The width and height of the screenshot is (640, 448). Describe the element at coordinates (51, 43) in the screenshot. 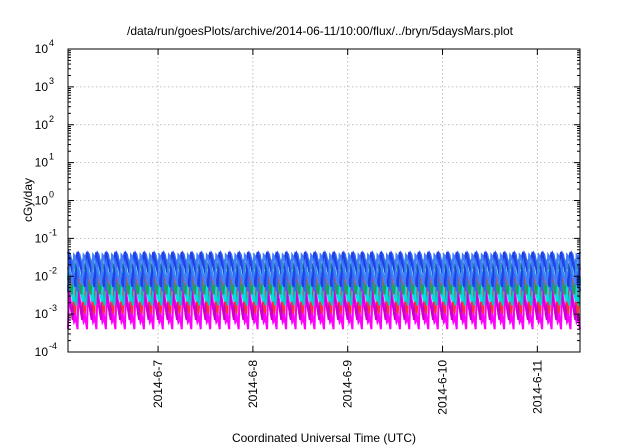

I see `y-tick-exponent: 4` at that location.